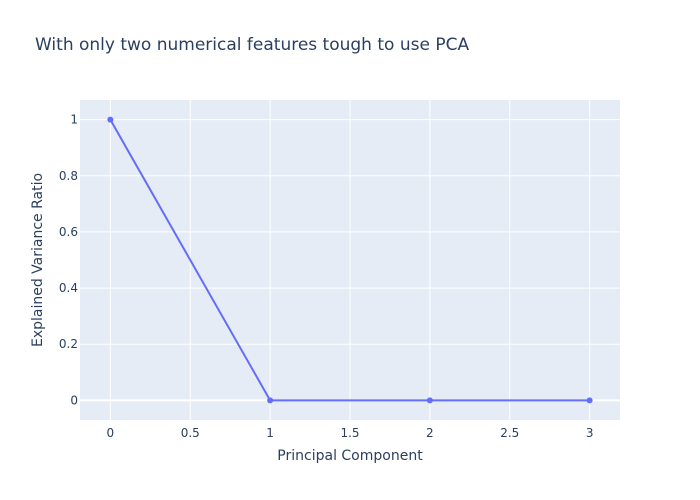 This screenshot has width=700, height=500. What do you see at coordinates (74, 120) in the screenshot?
I see `y-tick-label: 1` at bounding box center [74, 120].